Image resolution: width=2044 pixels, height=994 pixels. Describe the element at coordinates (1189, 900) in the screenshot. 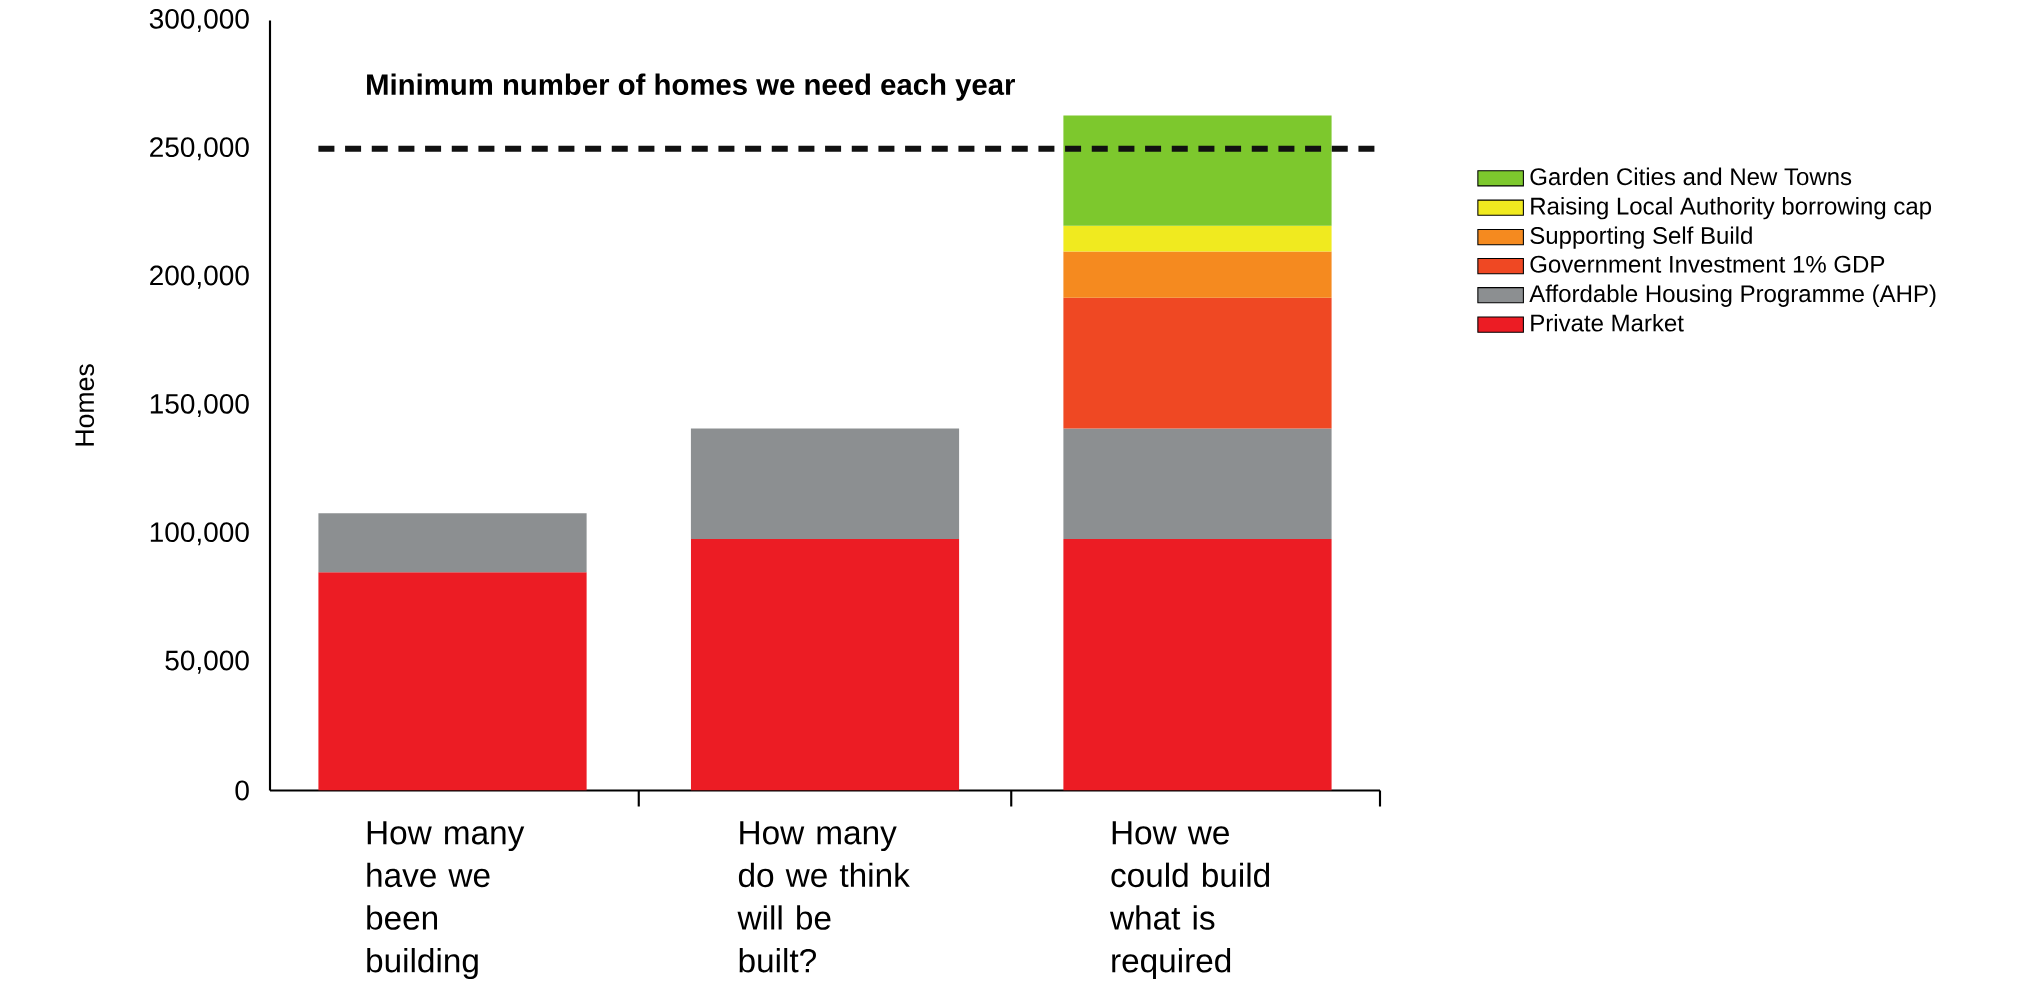

I see `x-tick-label: How we could build what is required` at that location.